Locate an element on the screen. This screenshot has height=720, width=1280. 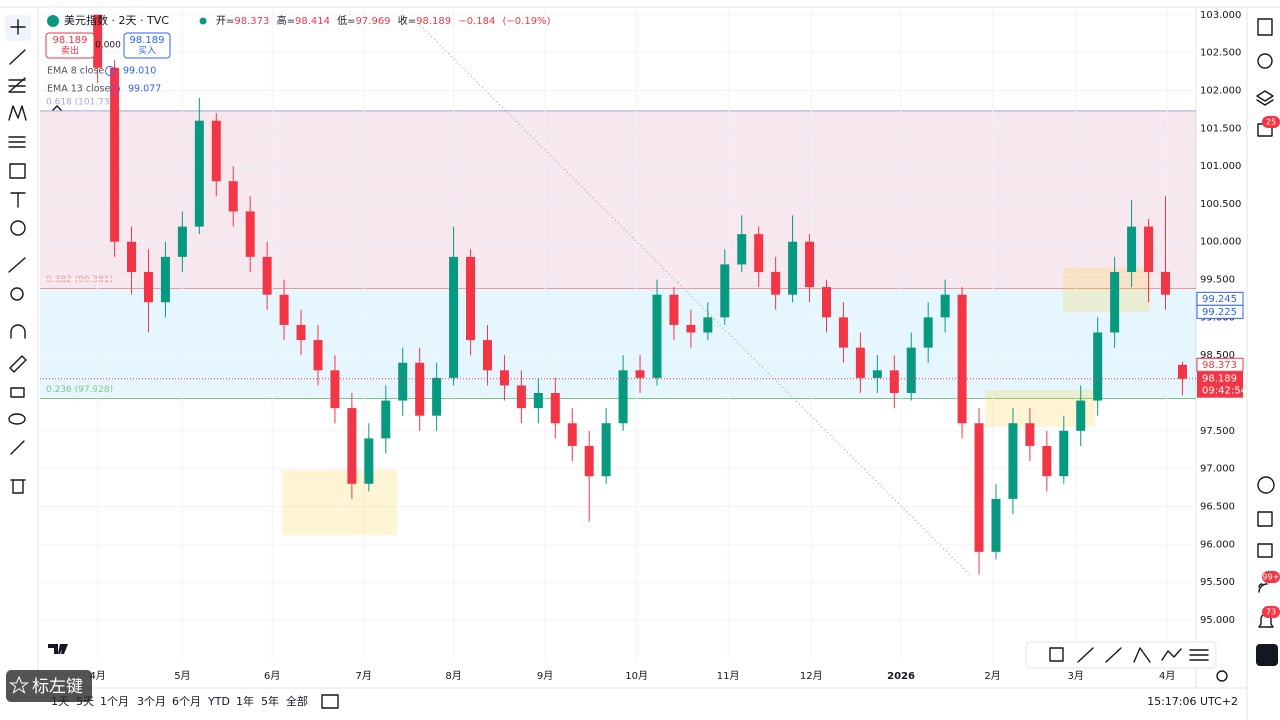
timeframe-button: 1年 is located at coordinates (245, 701).